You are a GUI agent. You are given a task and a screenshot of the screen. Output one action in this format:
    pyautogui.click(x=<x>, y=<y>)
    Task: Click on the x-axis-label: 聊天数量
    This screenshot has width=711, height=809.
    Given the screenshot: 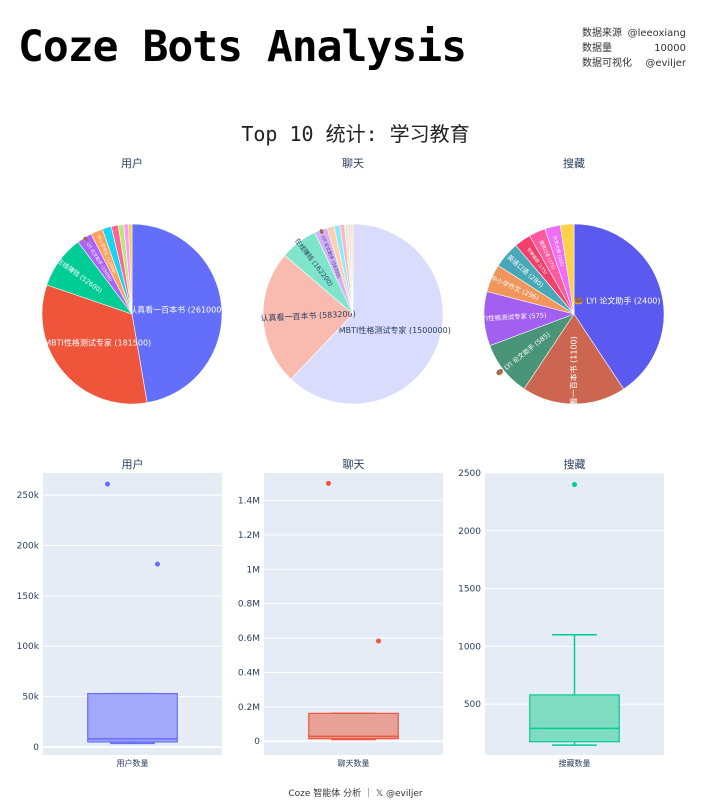 What is the action you would take?
    pyautogui.click(x=354, y=763)
    